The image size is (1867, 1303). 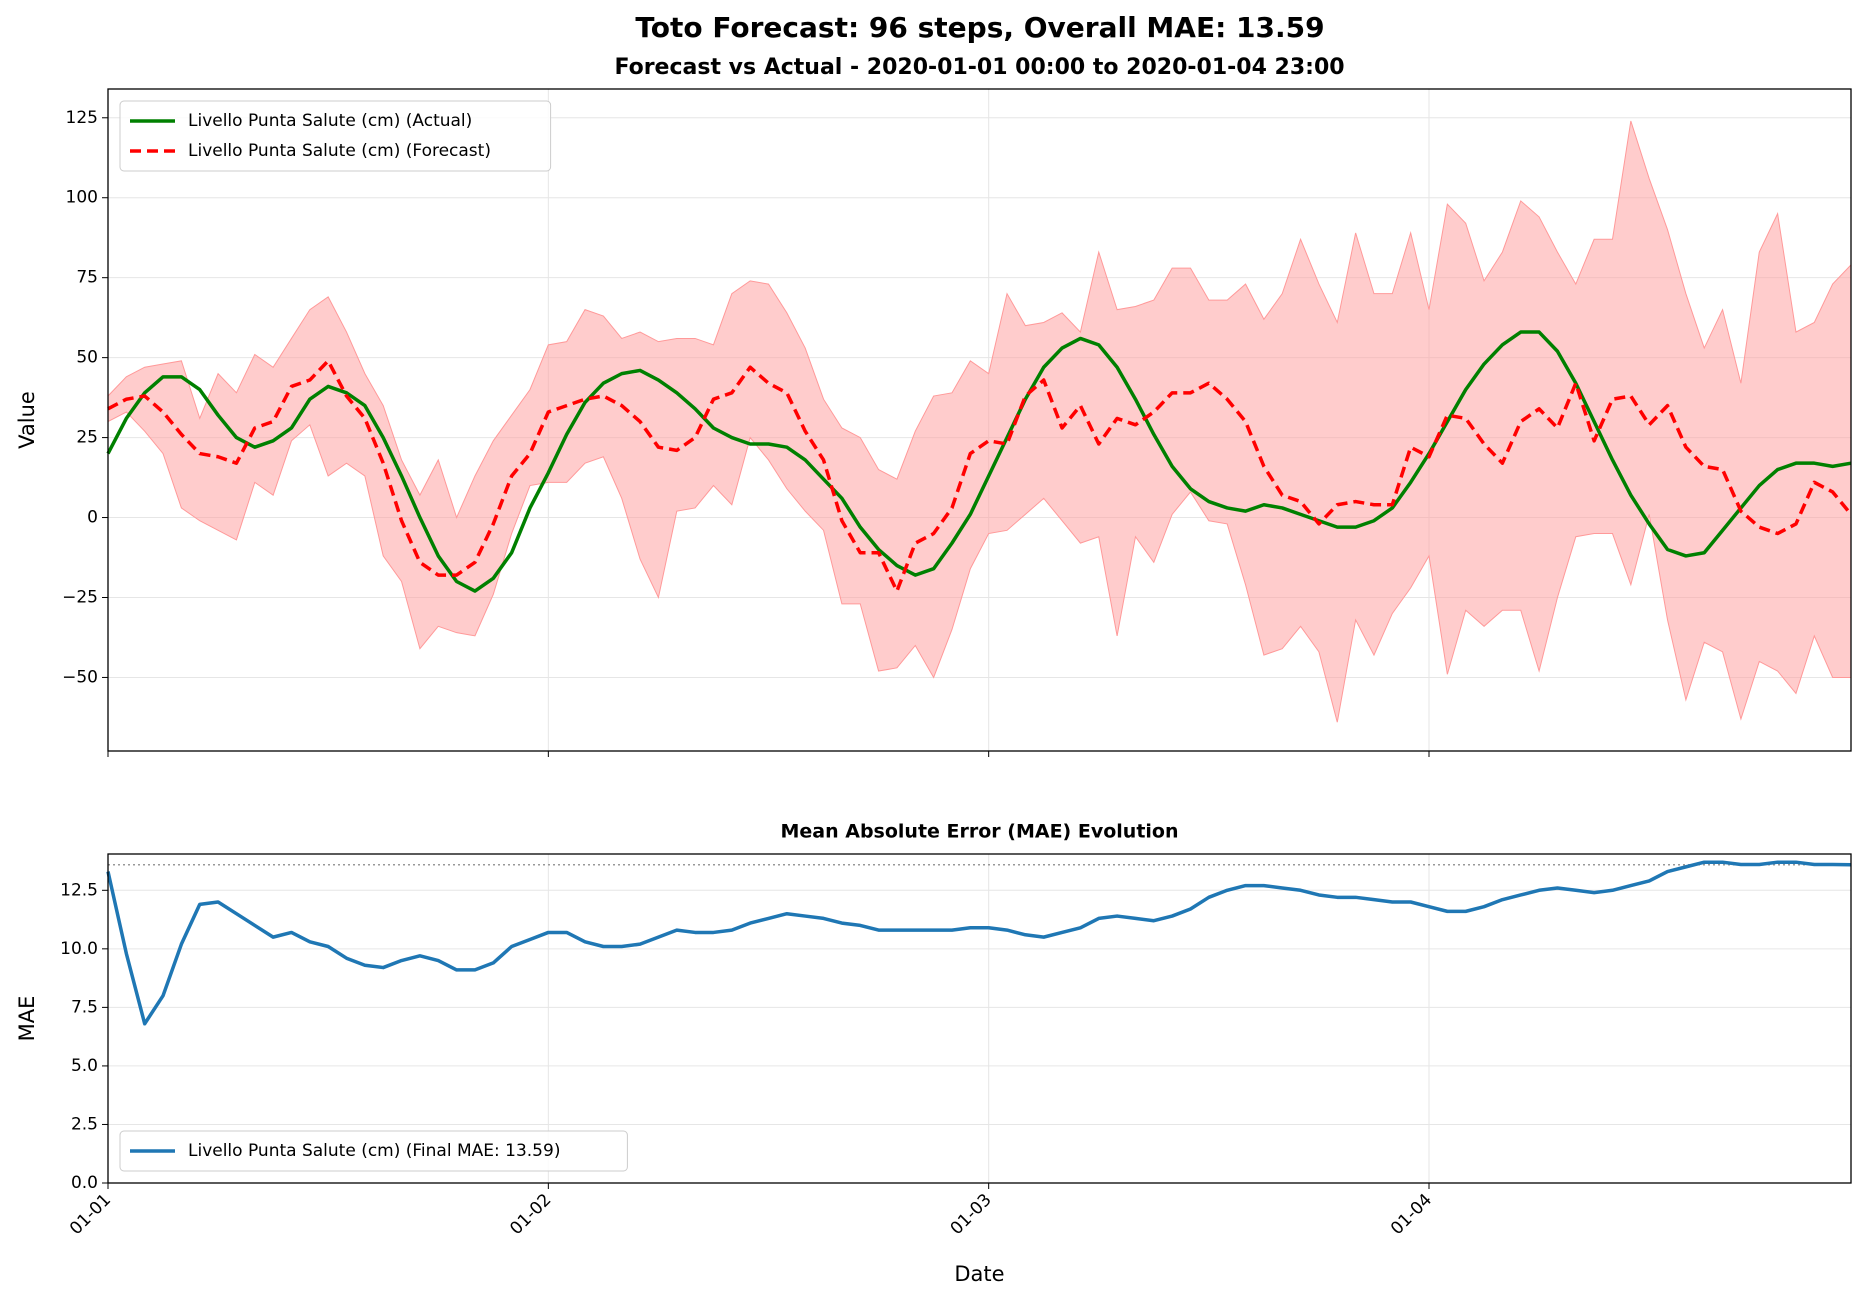 I want to click on y-tick-label: 100, so click(x=82, y=198).